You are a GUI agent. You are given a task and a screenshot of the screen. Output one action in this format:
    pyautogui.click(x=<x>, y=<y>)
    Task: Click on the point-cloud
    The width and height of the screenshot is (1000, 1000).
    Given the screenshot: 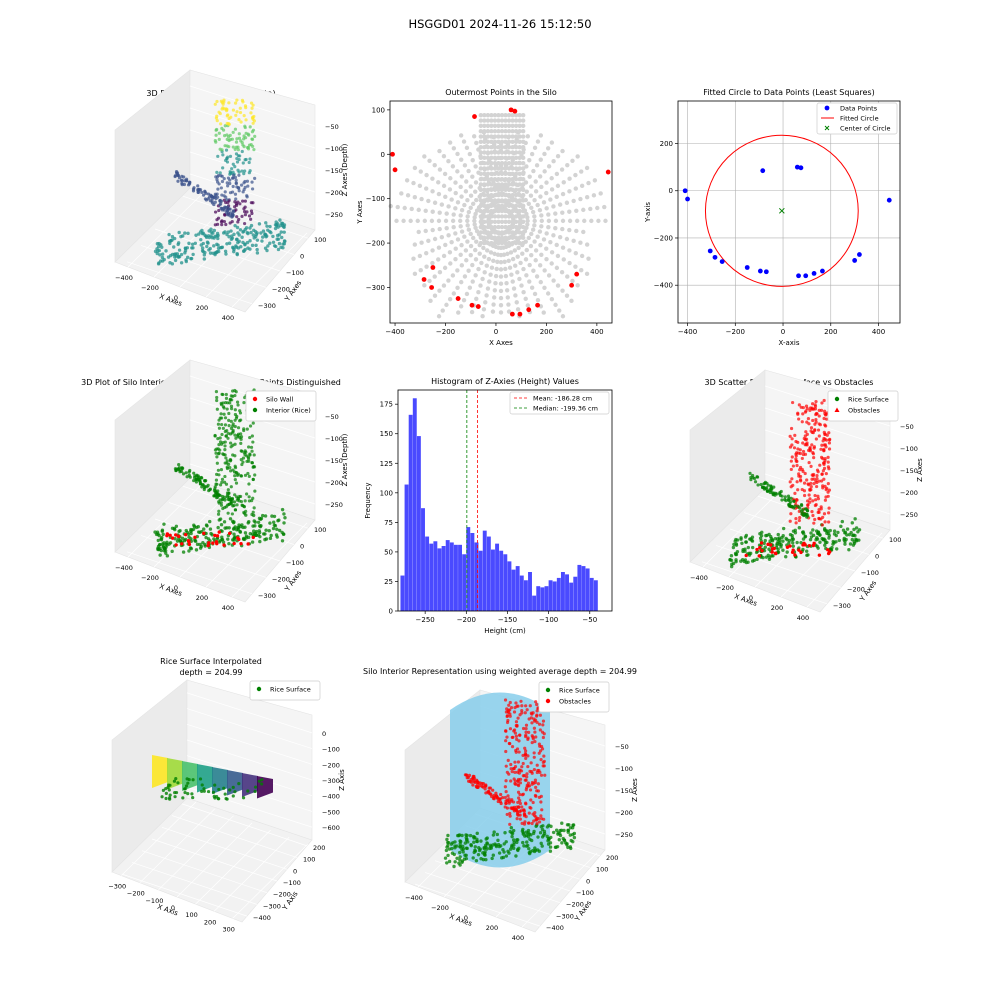 What is the action you would take?
    pyautogui.click(x=510, y=783)
    